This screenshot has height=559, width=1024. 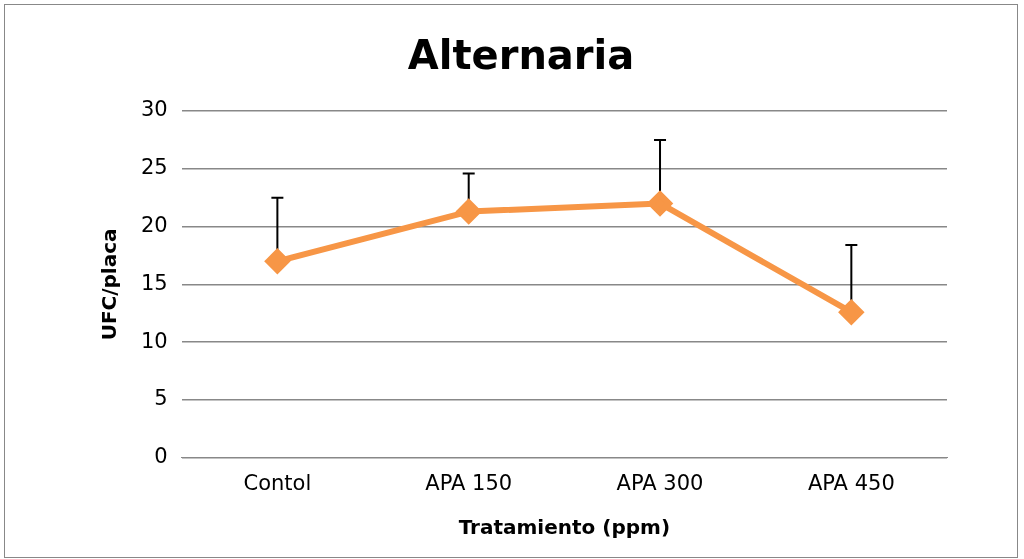 What do you see at coordinates (161, 398) in the screenshot?
I see `y-tick-label: 5` at bounding box center [161, 398].